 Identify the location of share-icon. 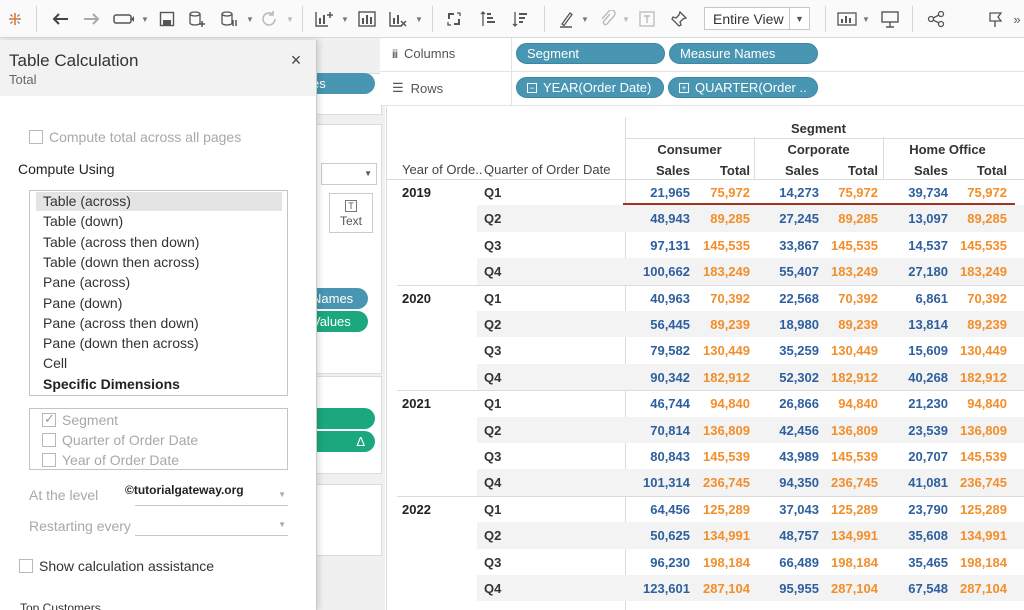
(936, 19).